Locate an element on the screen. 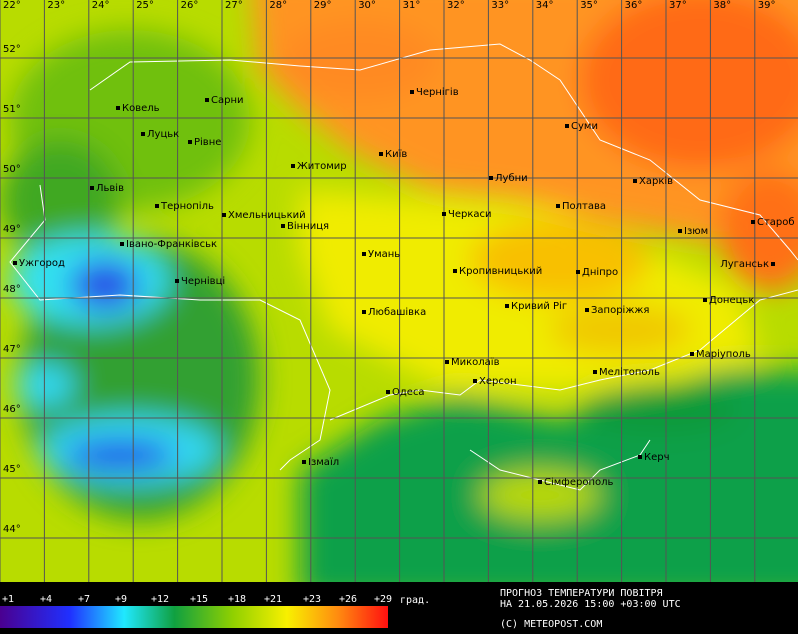  city-label: Луганськ is located at coordinates (744, 264).